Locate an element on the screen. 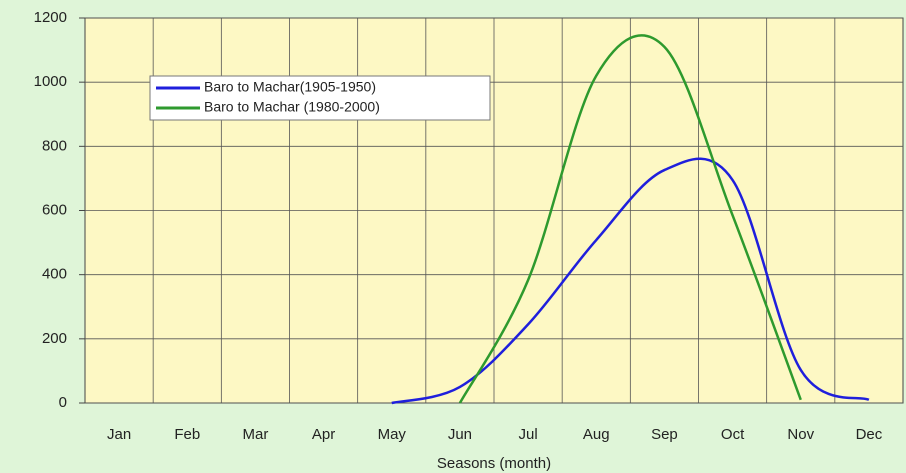 The height and width of the screenshot is (473, 906). x-tick-label: Mar is located at coordinates (255, 434).